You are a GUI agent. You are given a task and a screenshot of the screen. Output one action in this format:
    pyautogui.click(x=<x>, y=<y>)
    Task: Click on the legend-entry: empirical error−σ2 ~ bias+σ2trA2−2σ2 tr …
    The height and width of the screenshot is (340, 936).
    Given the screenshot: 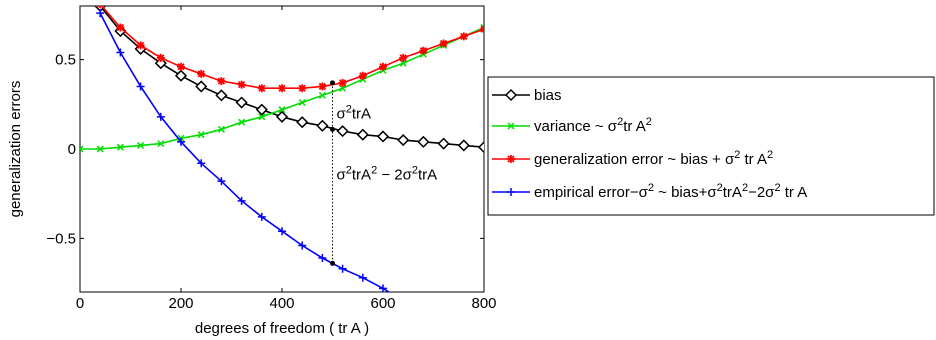 What is the action you would take?
    pyautogui.click(x=649, y=191)
    